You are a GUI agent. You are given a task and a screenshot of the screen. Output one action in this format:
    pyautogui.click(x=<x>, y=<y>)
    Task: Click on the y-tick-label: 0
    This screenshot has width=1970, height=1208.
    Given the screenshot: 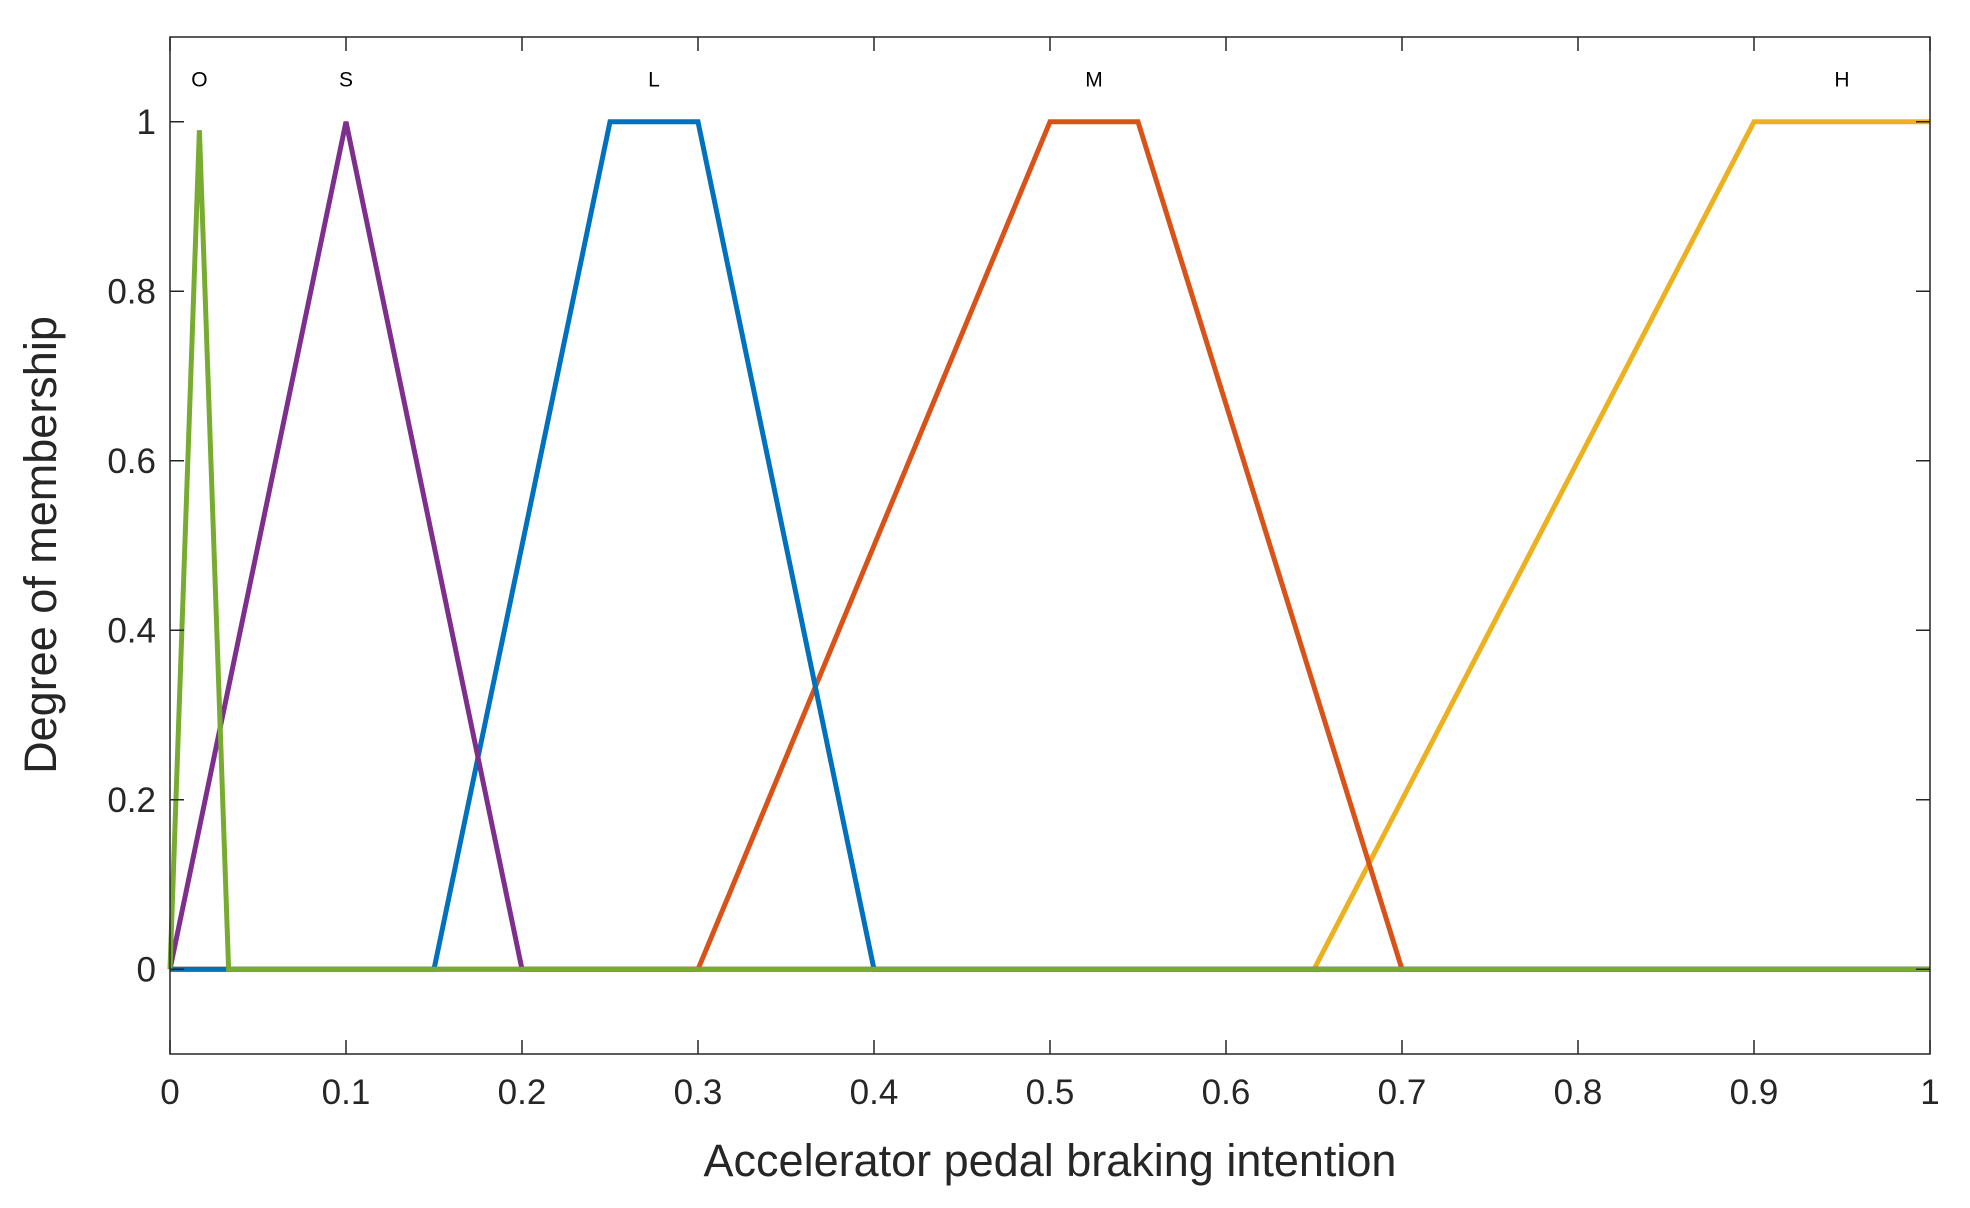 What is the action you would take?
    pyautogui.click(x=146, y=969)
    